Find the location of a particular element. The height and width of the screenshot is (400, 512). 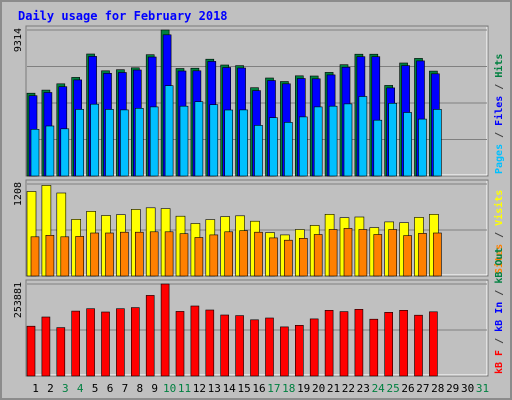

panel-requests-max-label: 9314 is located at coordinates (18, 40).